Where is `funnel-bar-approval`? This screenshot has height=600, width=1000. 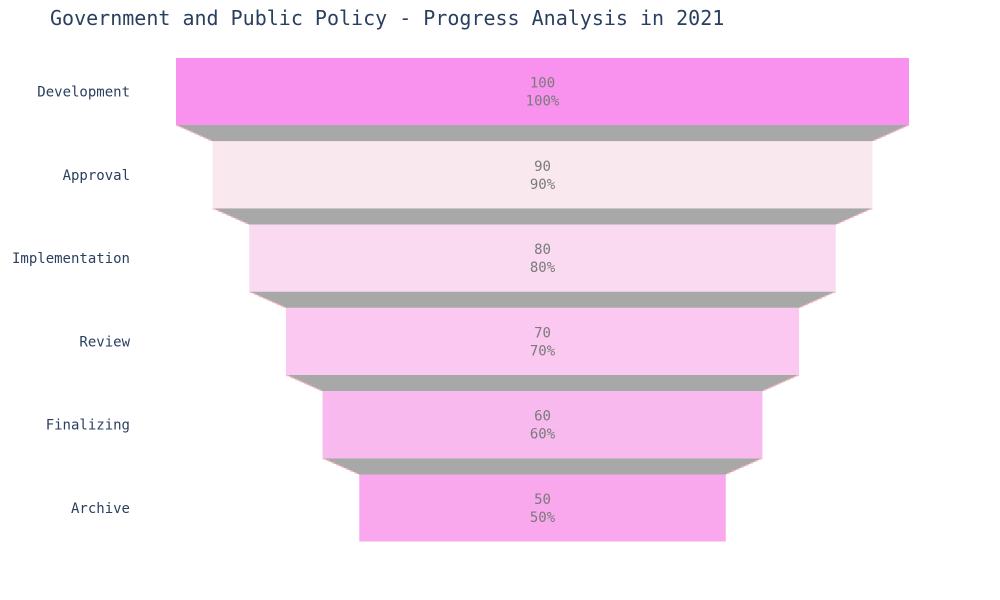 funnel-bar-approval is located at coordinates (542, 175).